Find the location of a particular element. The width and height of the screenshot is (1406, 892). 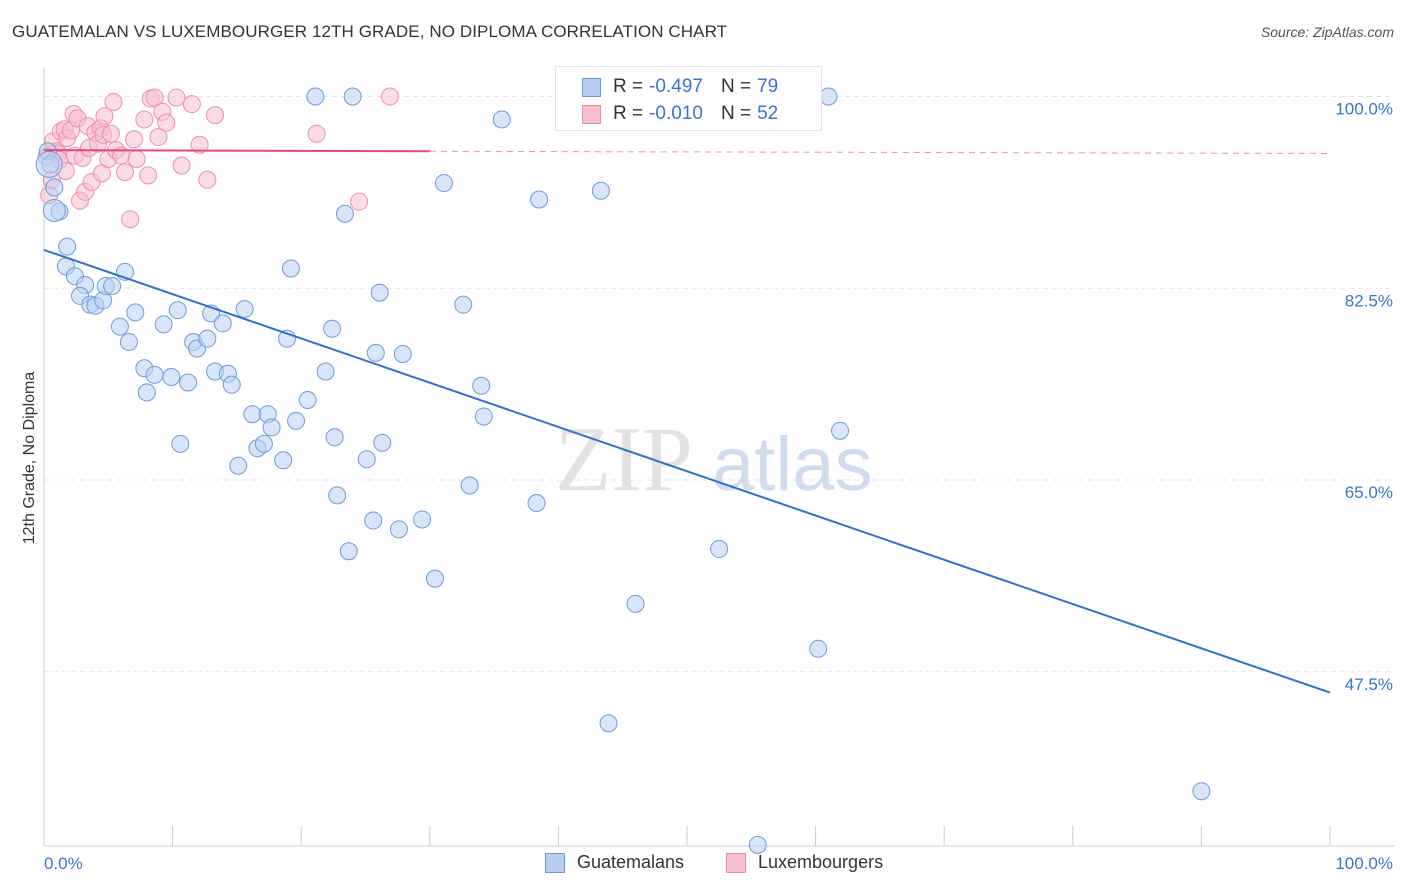

x-tick-label: 0.0% is located at coordinates (63, 863).